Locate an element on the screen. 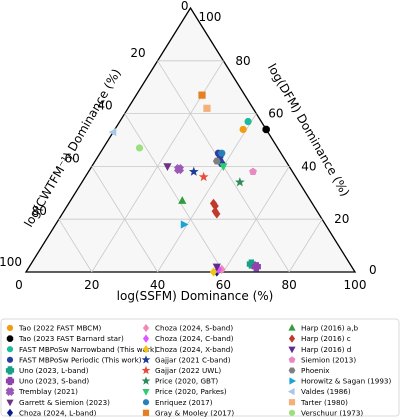 This screenshot has width=400, height=417. legend-label: Price (2020, Parkes) is located at coordinates (191, 391).